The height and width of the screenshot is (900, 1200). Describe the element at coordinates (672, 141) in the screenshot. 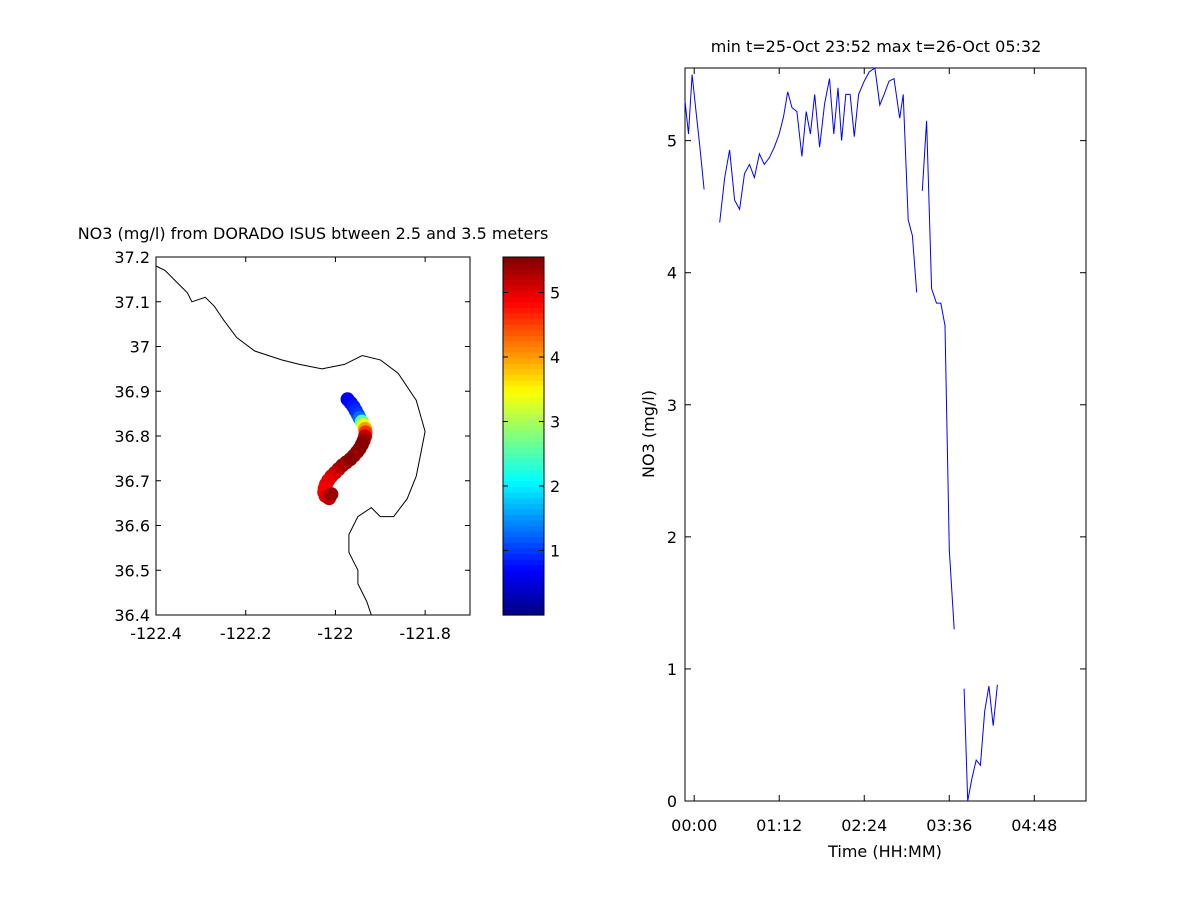

I see `ts-y-tick-label: 5` at that location.